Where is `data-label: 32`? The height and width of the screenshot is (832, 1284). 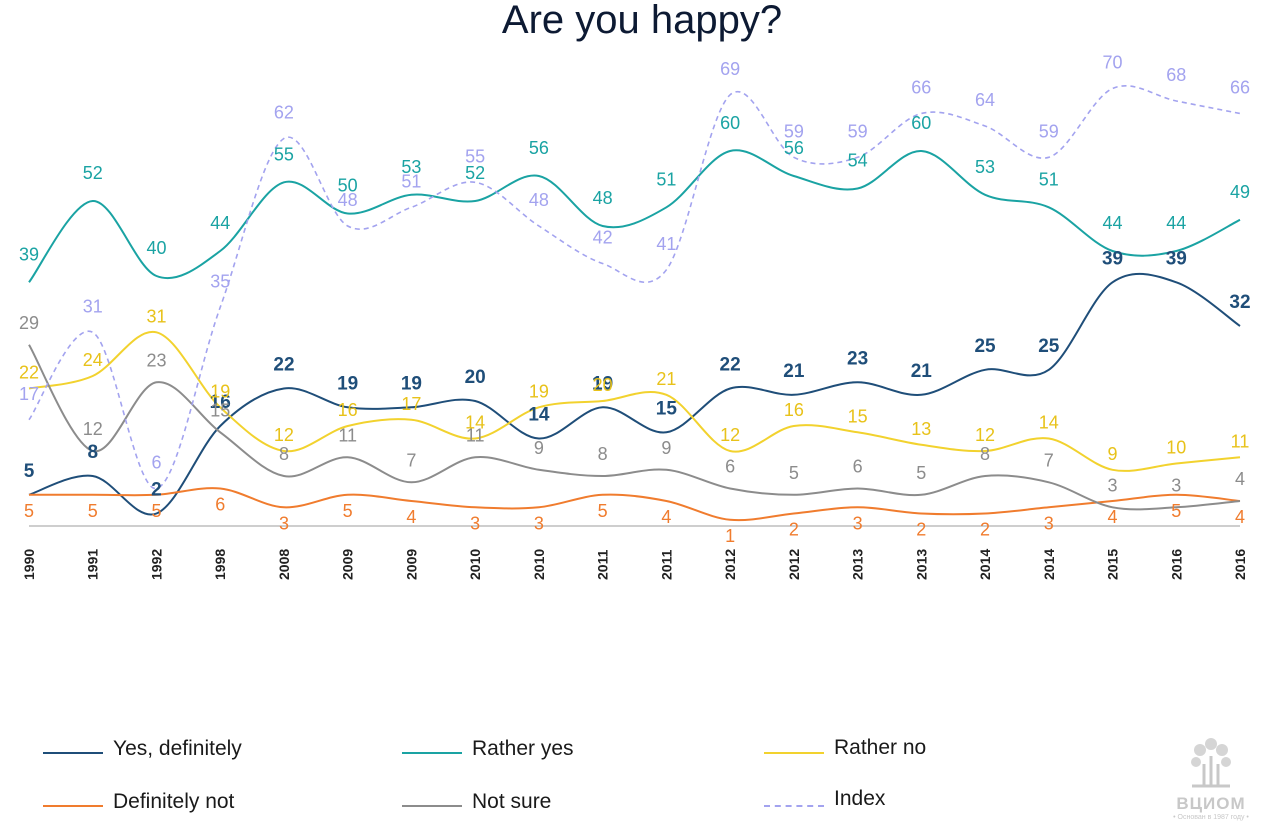
data-label: 32 is located at coordinates (1239, 302).